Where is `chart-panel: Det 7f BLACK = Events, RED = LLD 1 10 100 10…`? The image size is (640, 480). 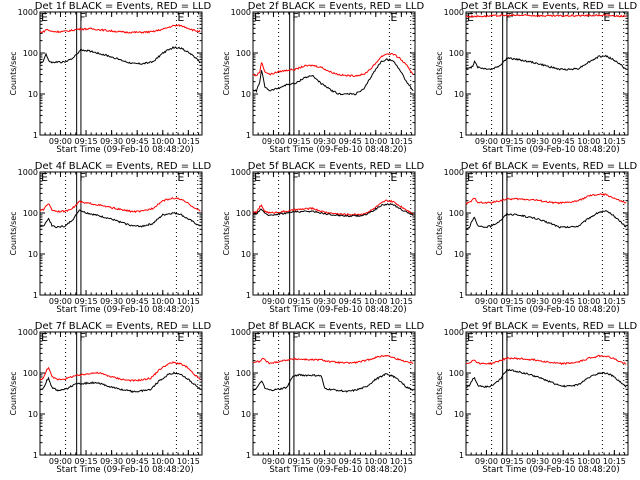
chart-panel: Det 7f BLACK = Events, RED = LLD 1 10 100 10… is located at coordinates (110, 398).